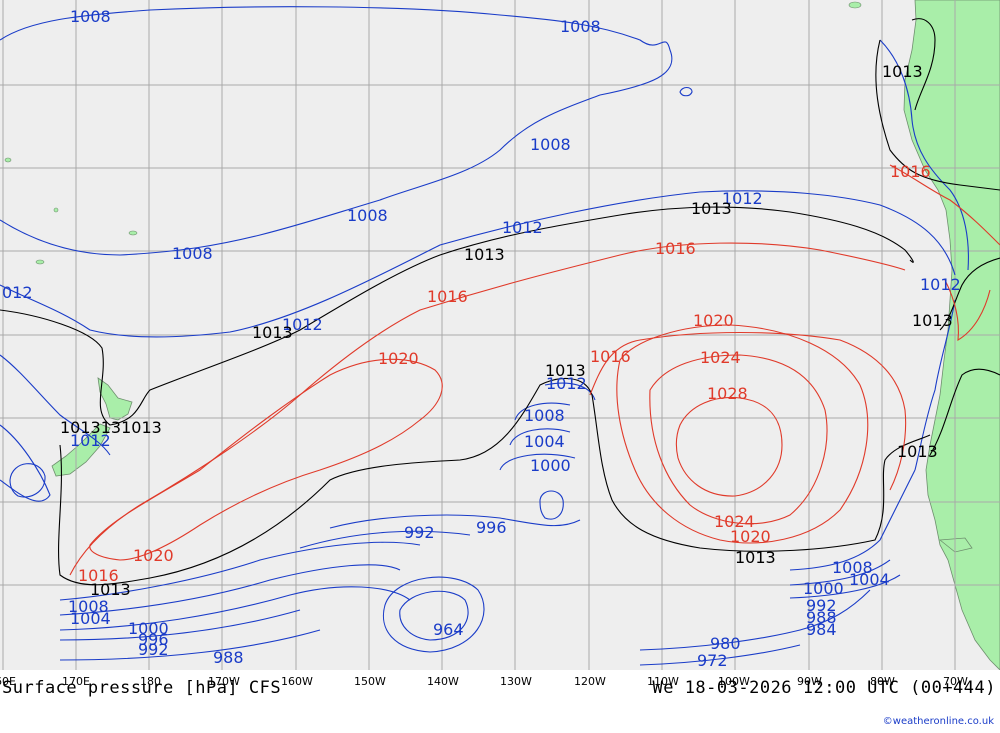 The height and width of the screenshot is (733, 1000). I want to click on isobar-1008-mid, so click(542, 411).